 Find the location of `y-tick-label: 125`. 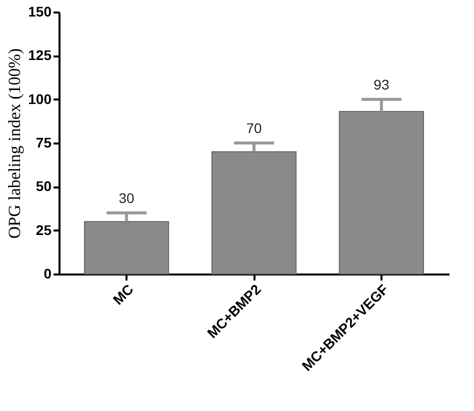

y-tick-label: 125 is located at coordinates (40, 55).